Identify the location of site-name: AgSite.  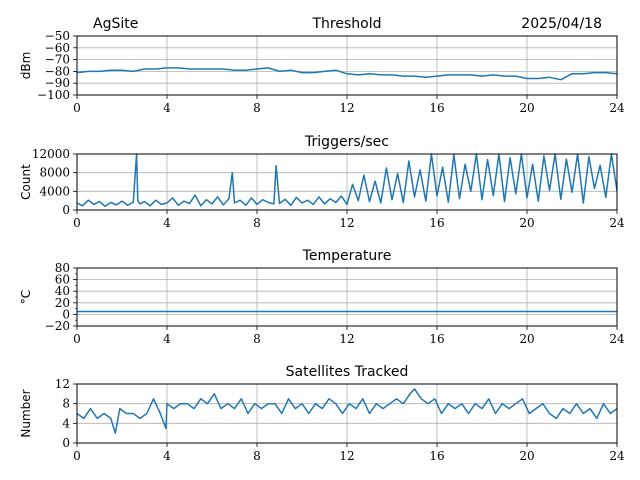
(115, 24).